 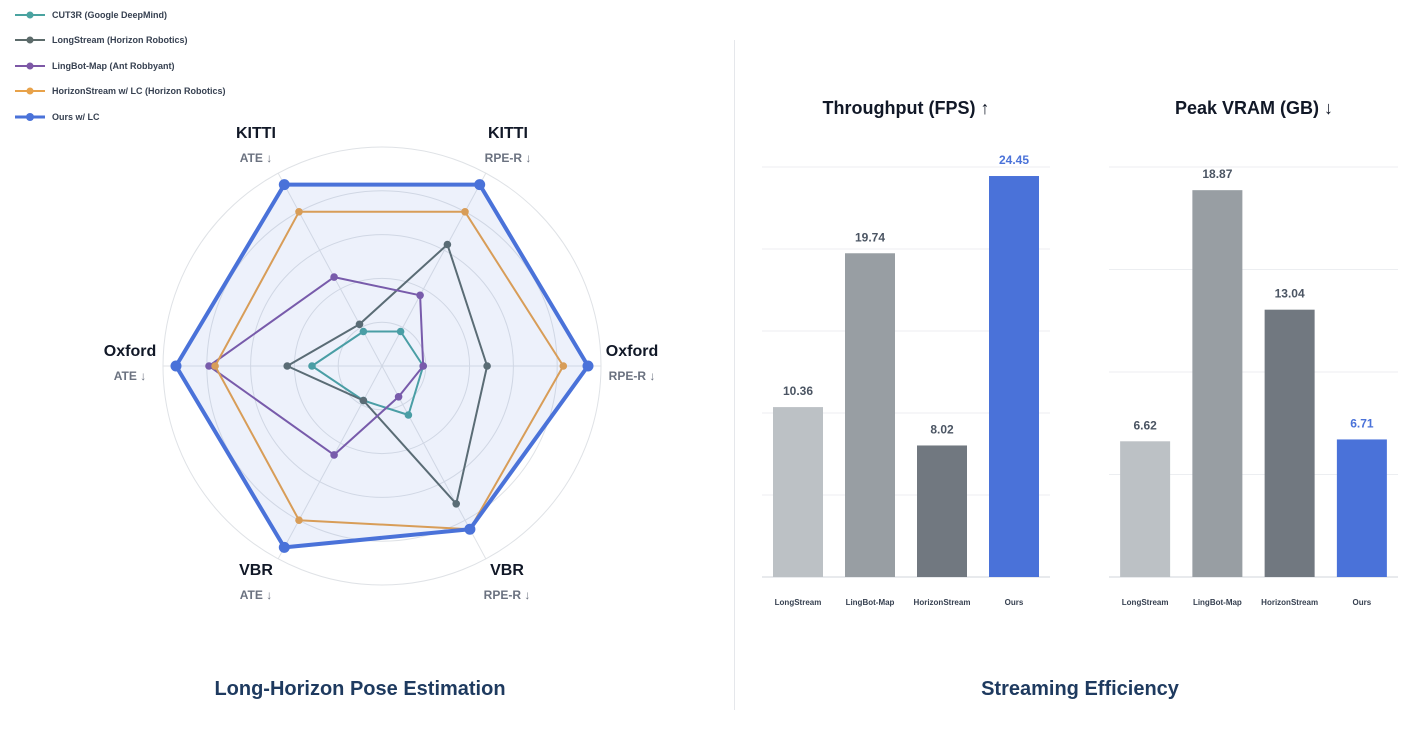 What do you see at coordinates (906, 108) in the screenshot?
I see `throughput-chart-title: Throughput (FPS) ↑` at bounding box center [906, 108].